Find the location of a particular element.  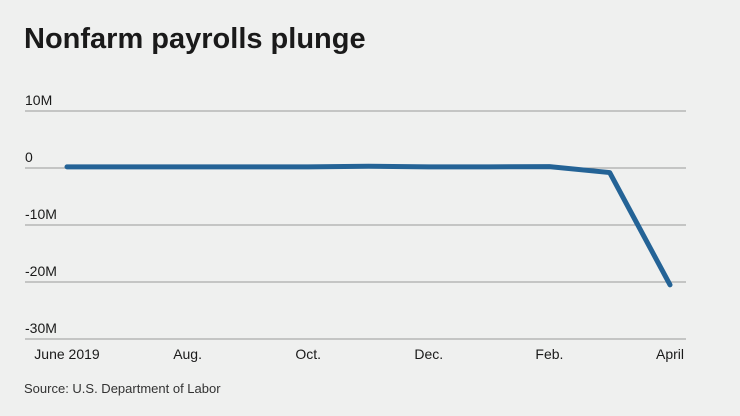

y-tick-label: -20M is located at coordinates (41, 271).